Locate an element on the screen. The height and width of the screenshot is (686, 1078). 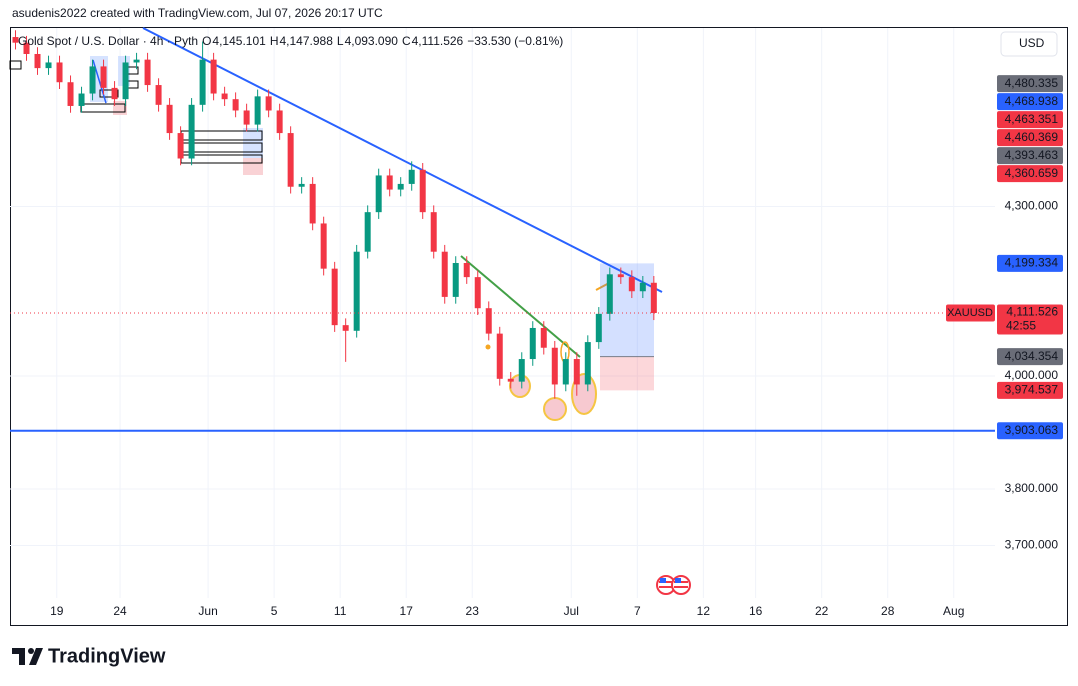
y-tick-label: 4,000.000 is located at coordinates (1032, 375).